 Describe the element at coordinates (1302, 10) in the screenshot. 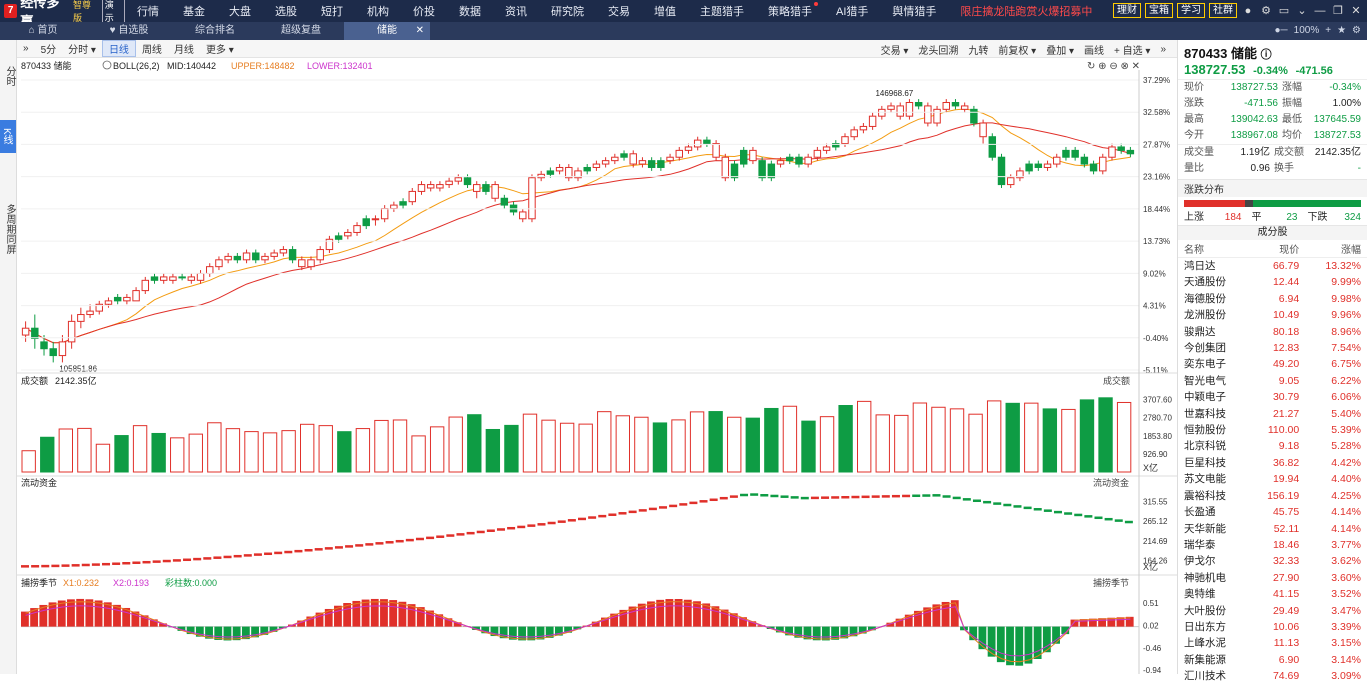

I see `chevron-down-icon: ⌄` at that location.